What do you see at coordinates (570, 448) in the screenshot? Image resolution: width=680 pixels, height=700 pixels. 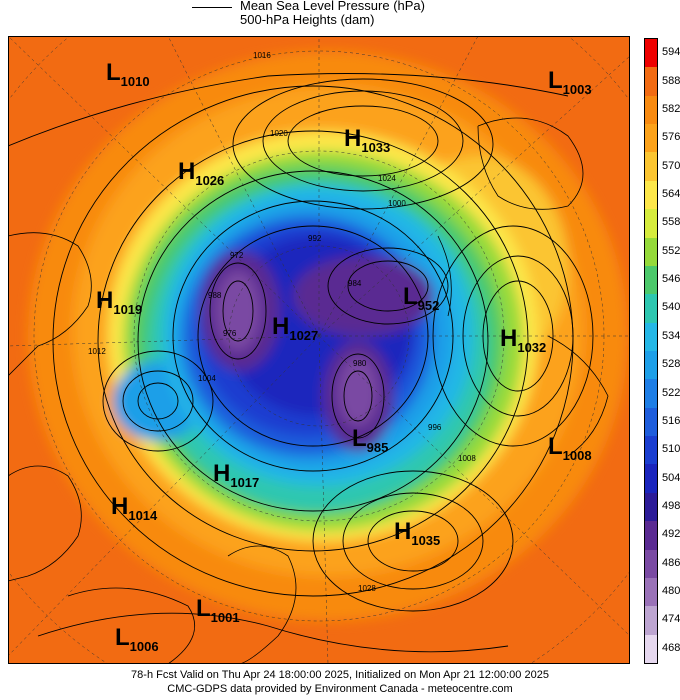 I see `pressure-center: L1008` at bounding box center [570, 448].